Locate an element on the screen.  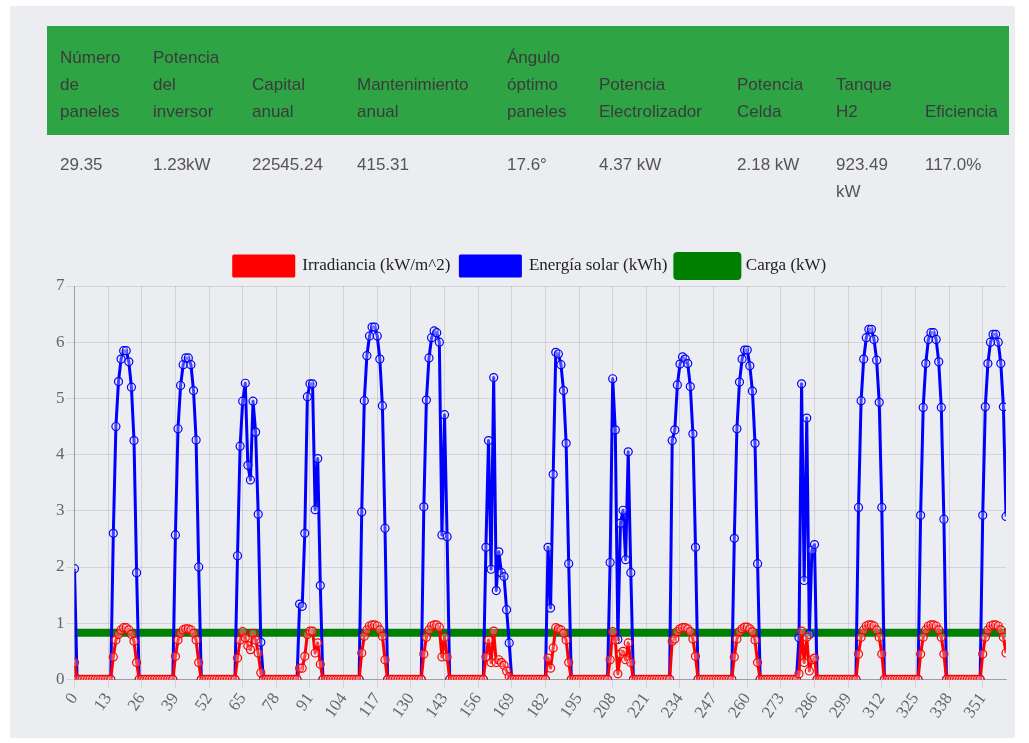
category-label: Eficiencia is located at coordinates (960, 80).